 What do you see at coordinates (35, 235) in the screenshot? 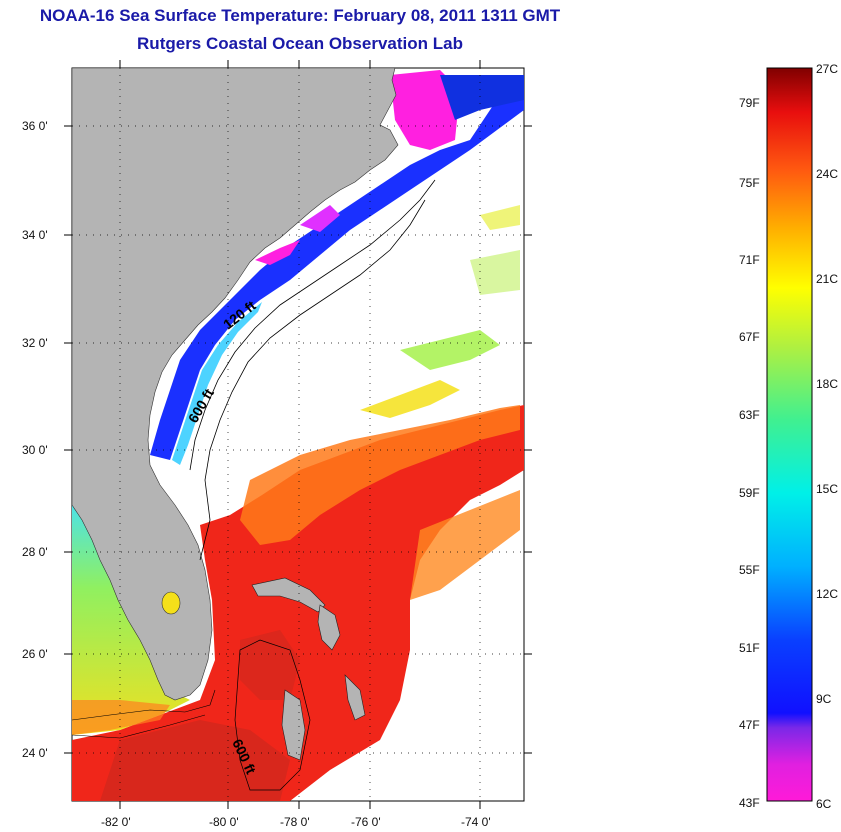
I see `lat-label: 34 0'` at bounding box center [35, 235].